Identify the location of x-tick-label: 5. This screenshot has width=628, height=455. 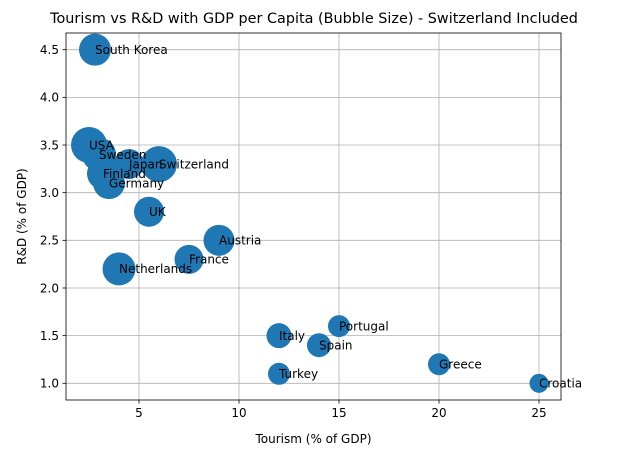
(139, 413).